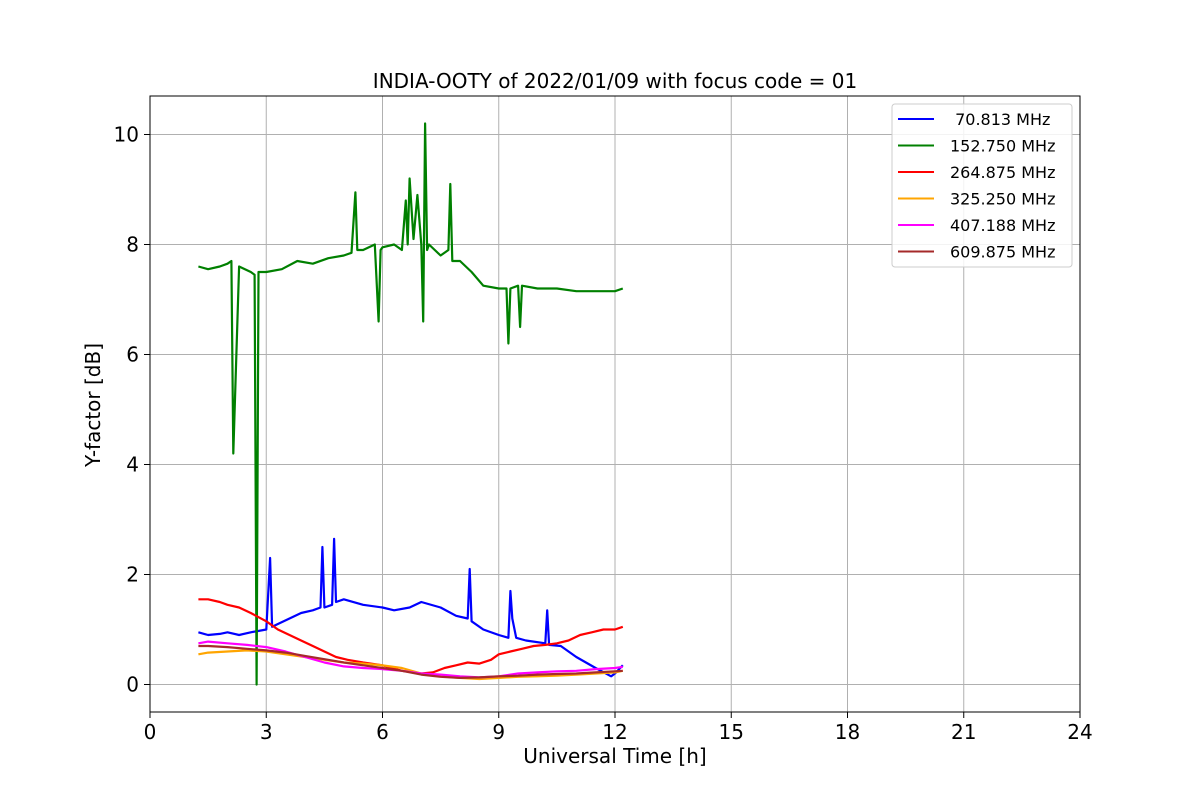  I want to click on legend-entry: 407.188 MHz, so click(1002, 225).